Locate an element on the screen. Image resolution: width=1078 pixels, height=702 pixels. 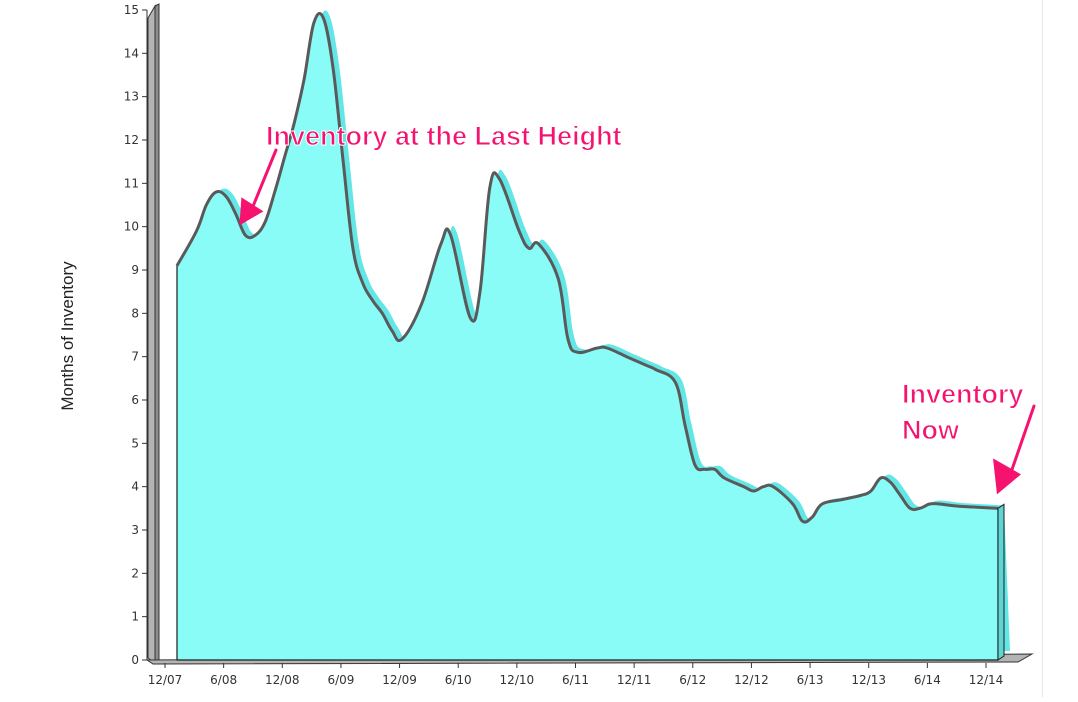
x-tick-label: 12/11 is located at coordinates (634, 680).